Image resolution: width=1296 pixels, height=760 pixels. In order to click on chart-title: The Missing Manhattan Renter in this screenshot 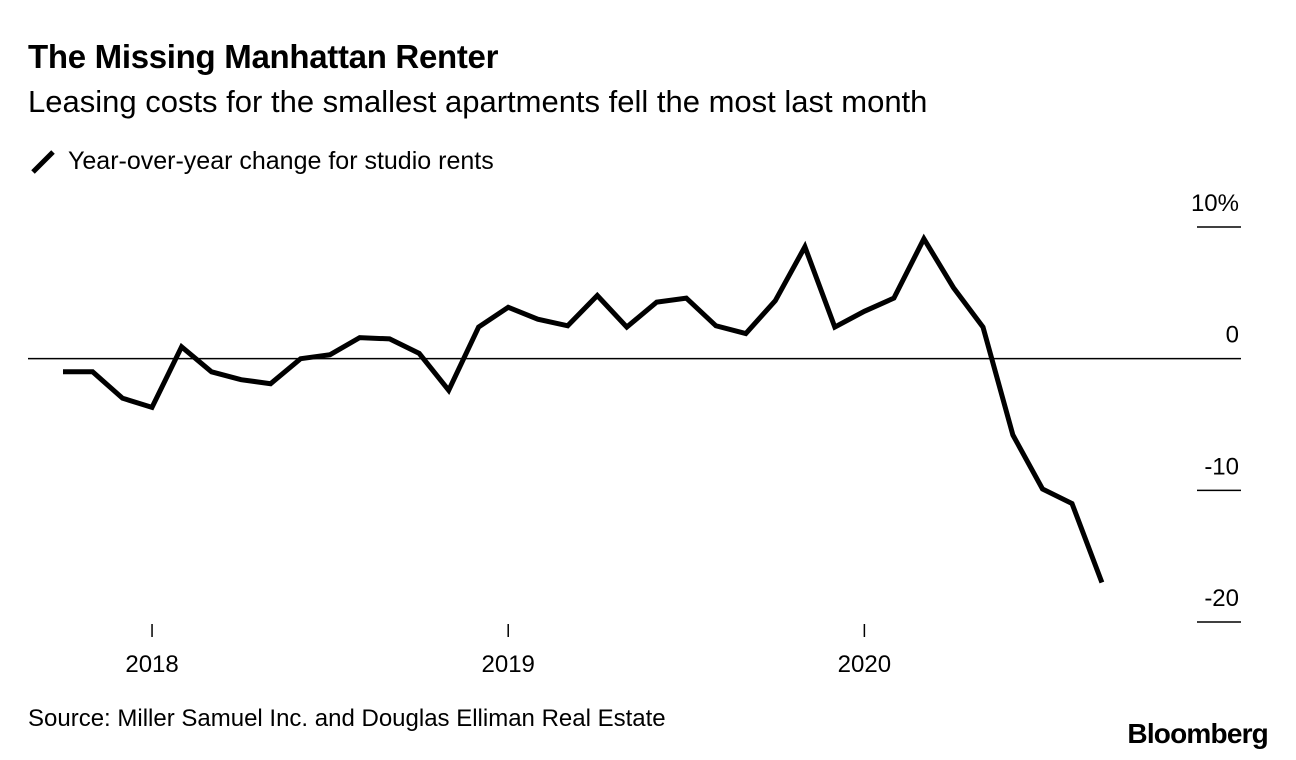, I will do `click(263, 56)`.